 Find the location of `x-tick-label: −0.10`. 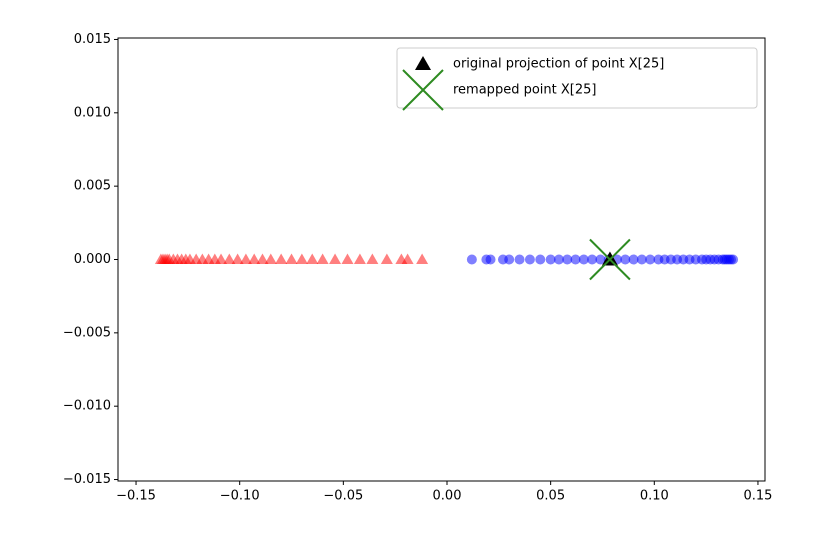

x-tick-label: −0.10 is located at coordinates (240, 496).